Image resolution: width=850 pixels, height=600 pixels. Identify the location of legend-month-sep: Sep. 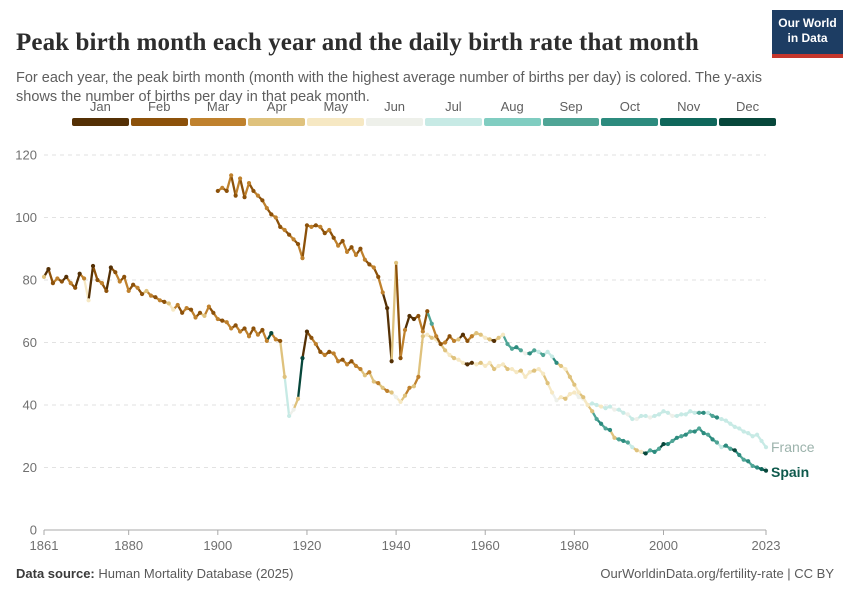
(571, 112).